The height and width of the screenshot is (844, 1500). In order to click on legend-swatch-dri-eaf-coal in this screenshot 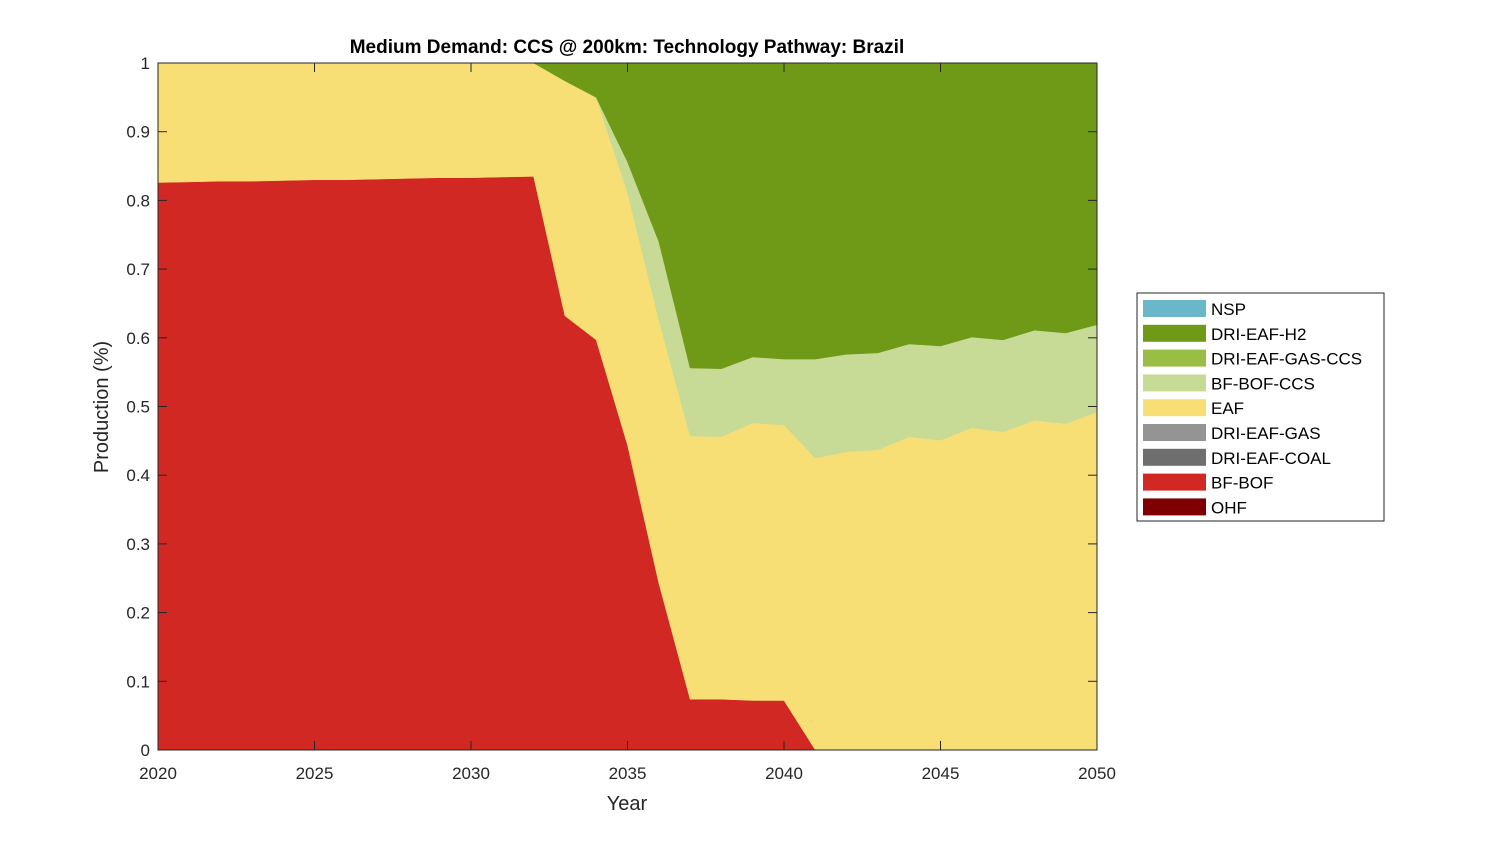, I will do `click(1174, 457)`.